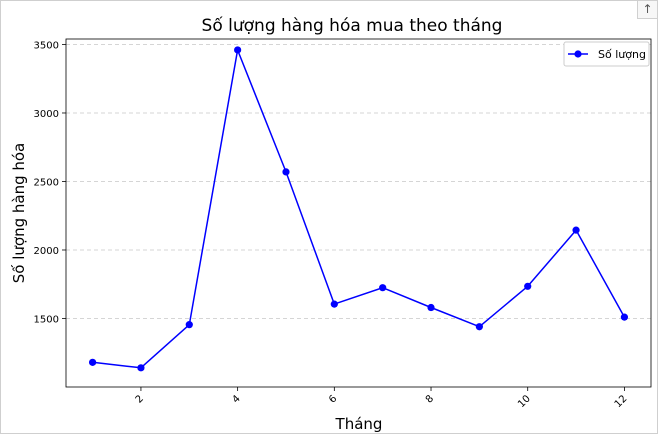  Describe the element at coordinates (19, 213) in the screenshot. I see `y-axis-label: Số lượng hàng hóa` at that location.